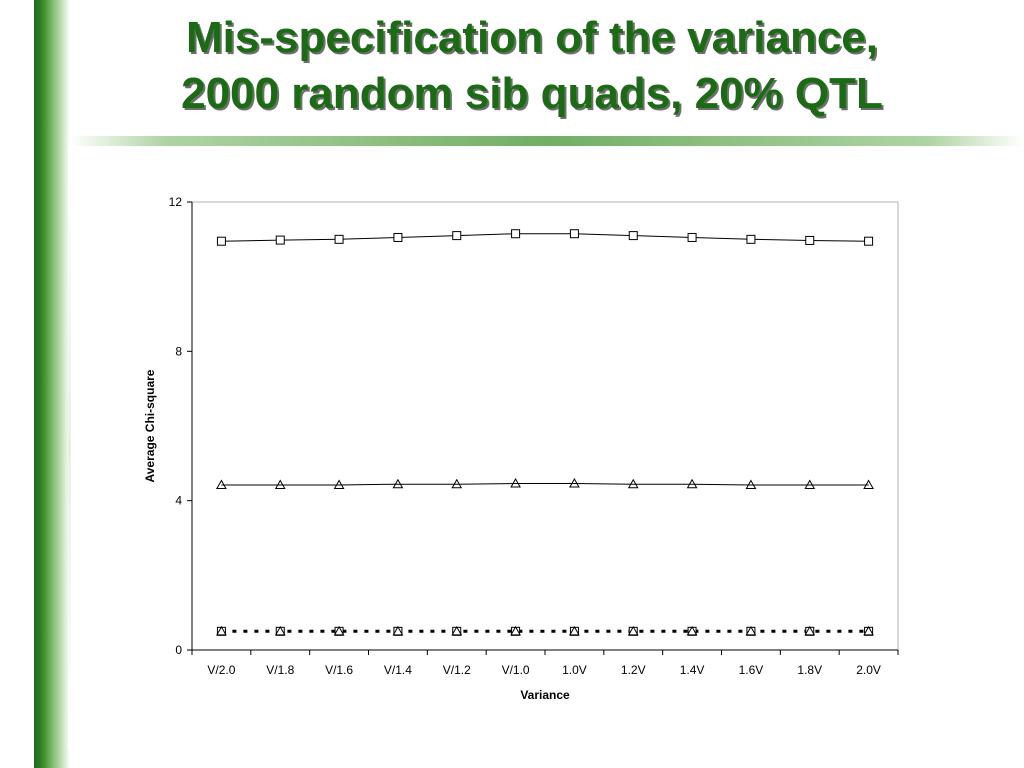 The image size is (1024, 768). Describe the element at coordinates (176, 202) in the screenshot. I see `y-tick-label: 12` at that location.